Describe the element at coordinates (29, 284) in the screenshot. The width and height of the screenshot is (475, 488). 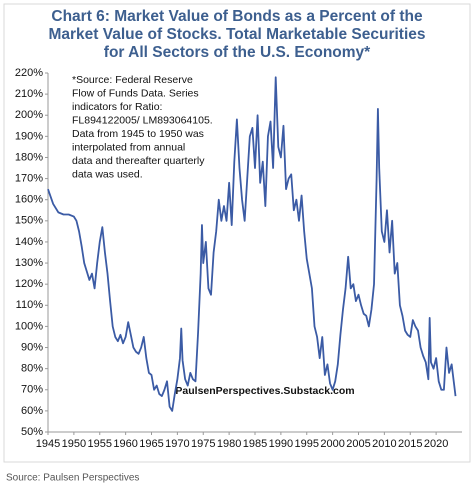
I see `y-tick-label: 120%` at that location.